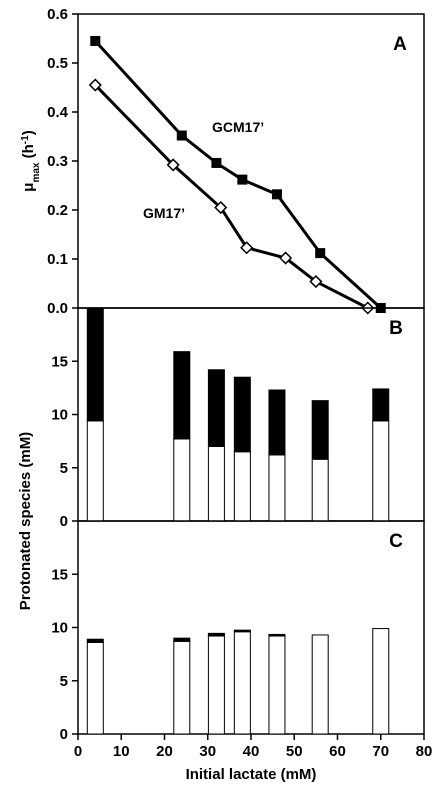 The width and height of the screenshot is (432, 787). Describe the element at coordinates (251, 774) in the screenshot. I see `x-axis-label: Initial lactate (mM)` at that location.